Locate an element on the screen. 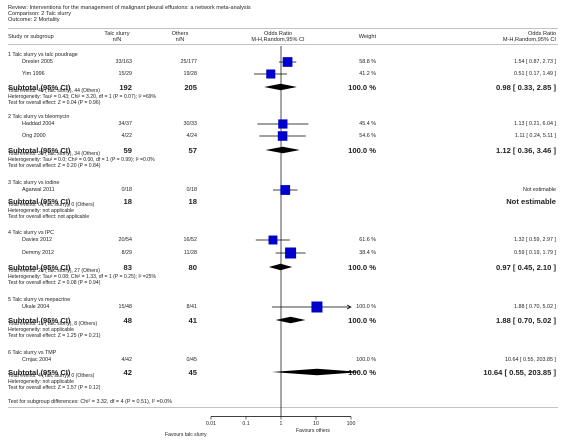  study-weight: 38.4 % is located at coordinates (367, 253).